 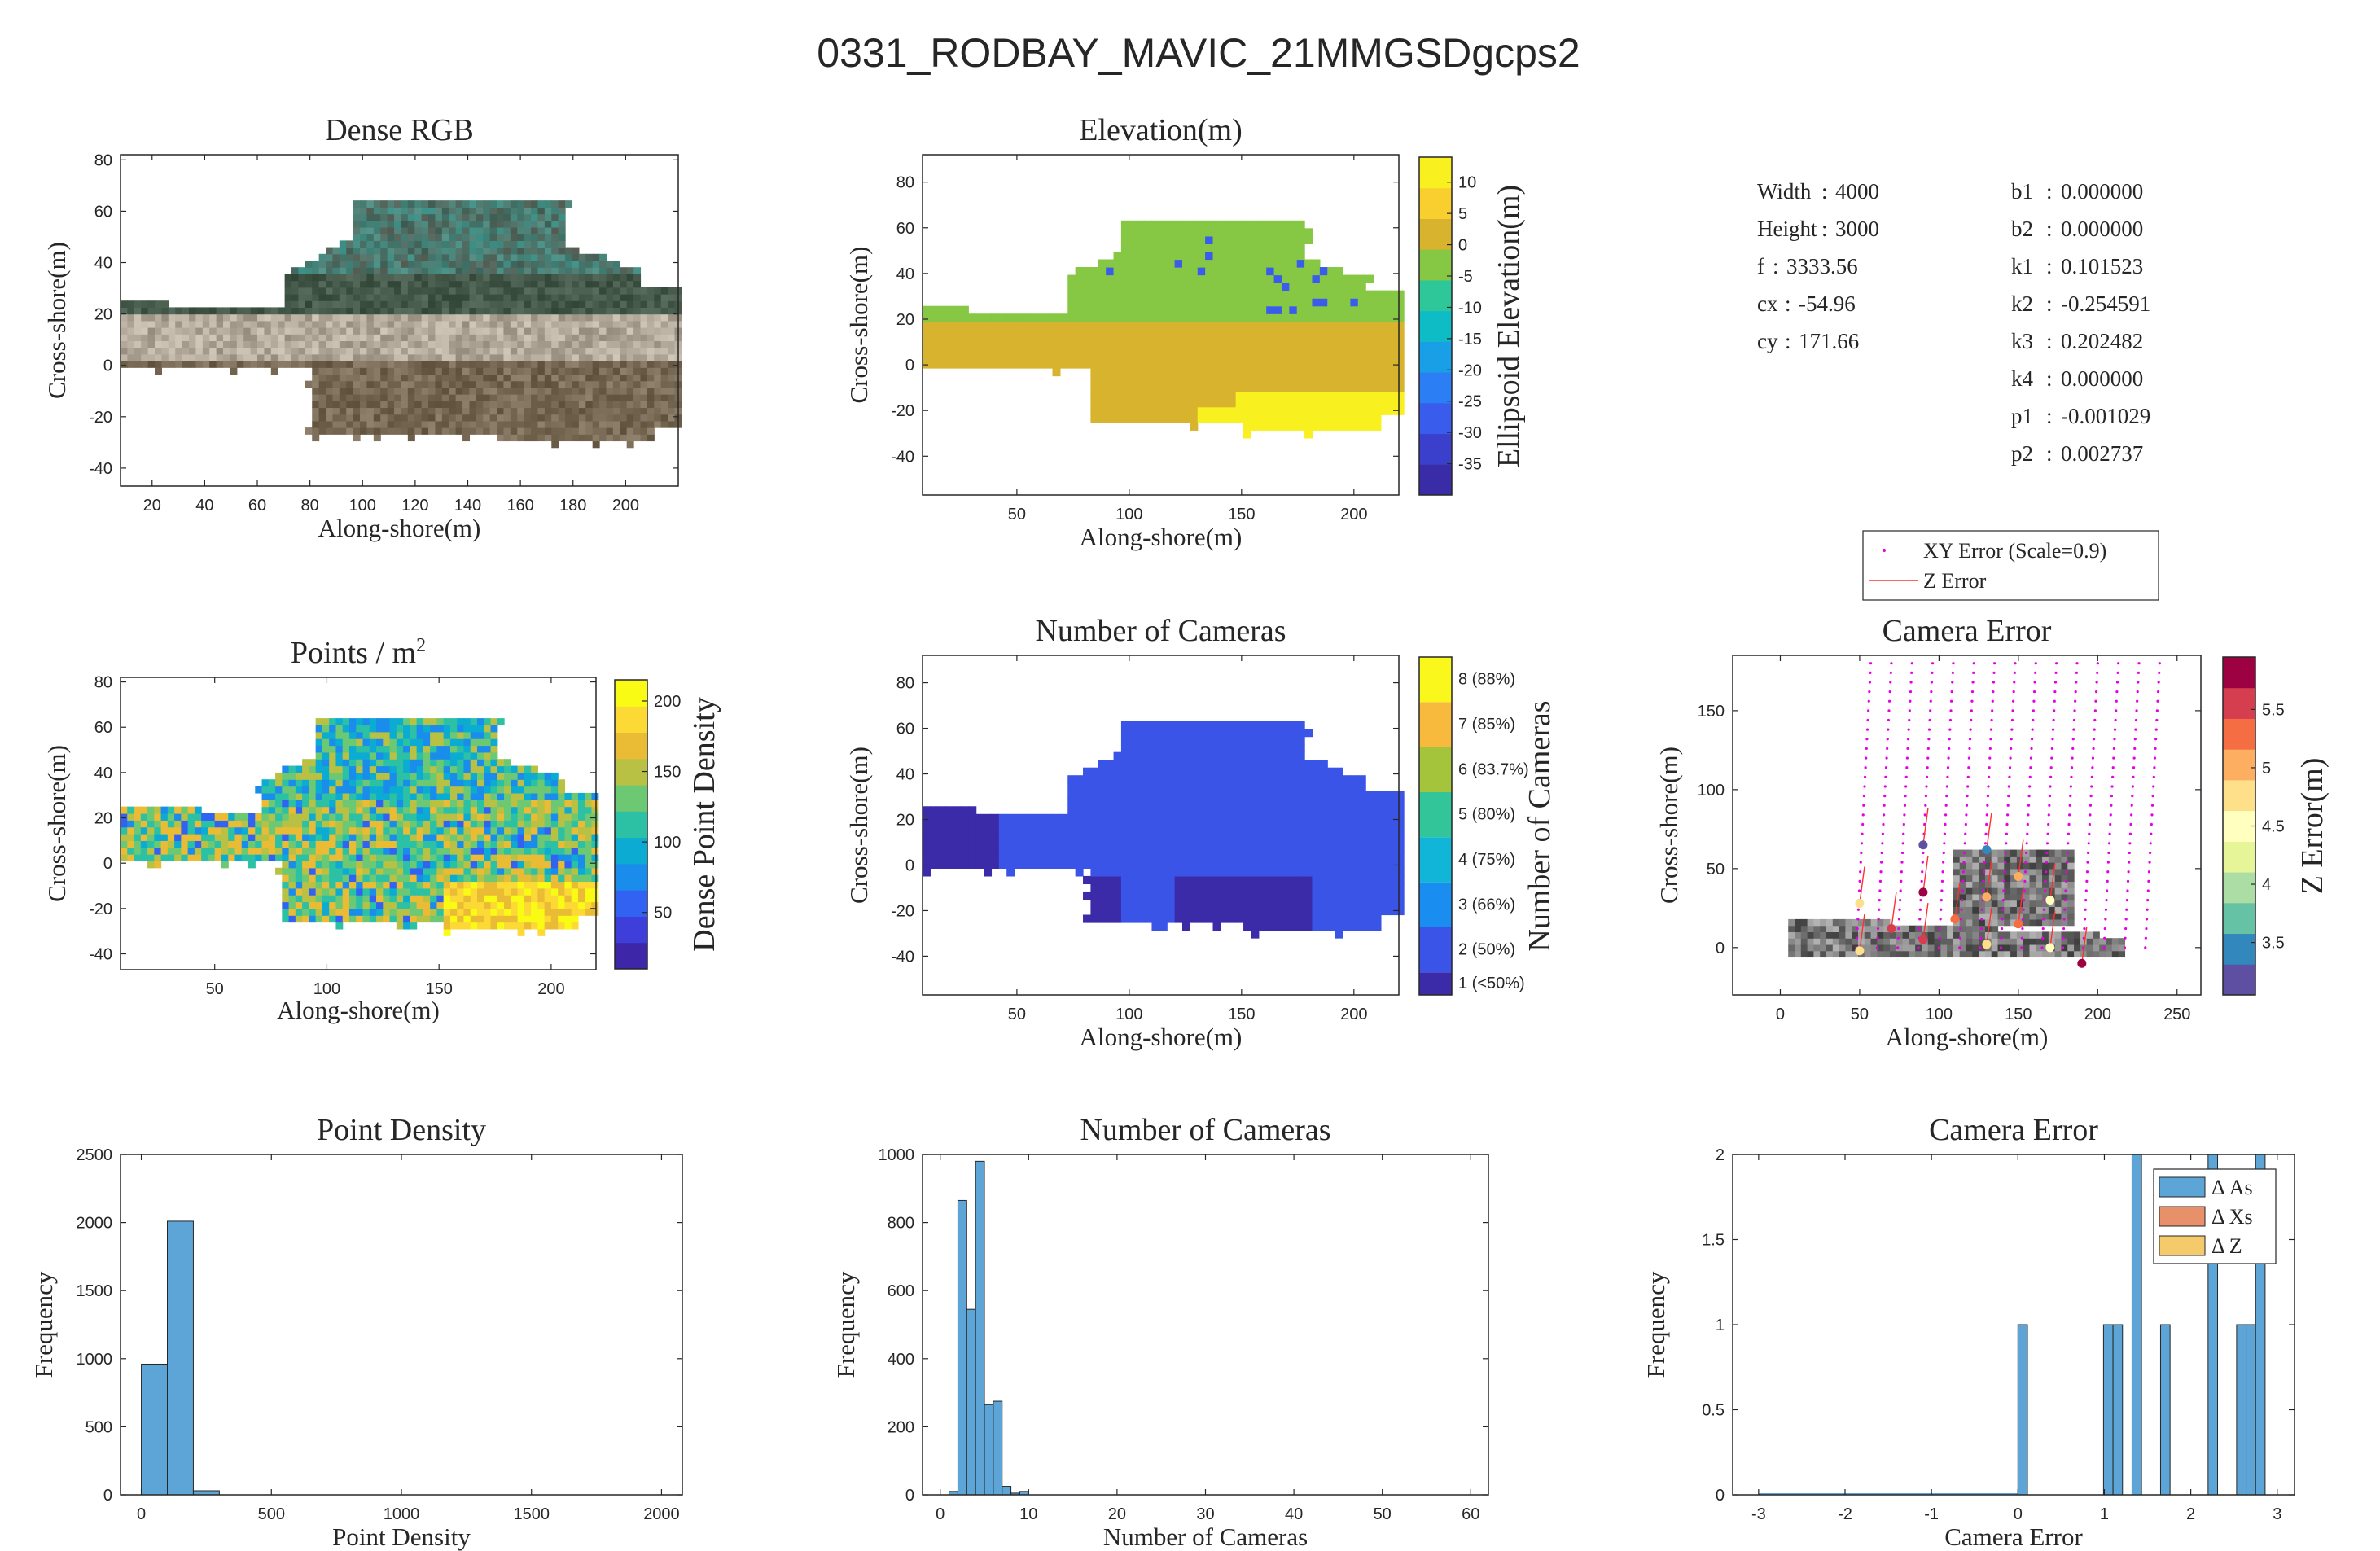 What do you see at coordinates (905, 183) in the screenshot?
I see `y-tick-label: 80` at bounding box center [905, 183].